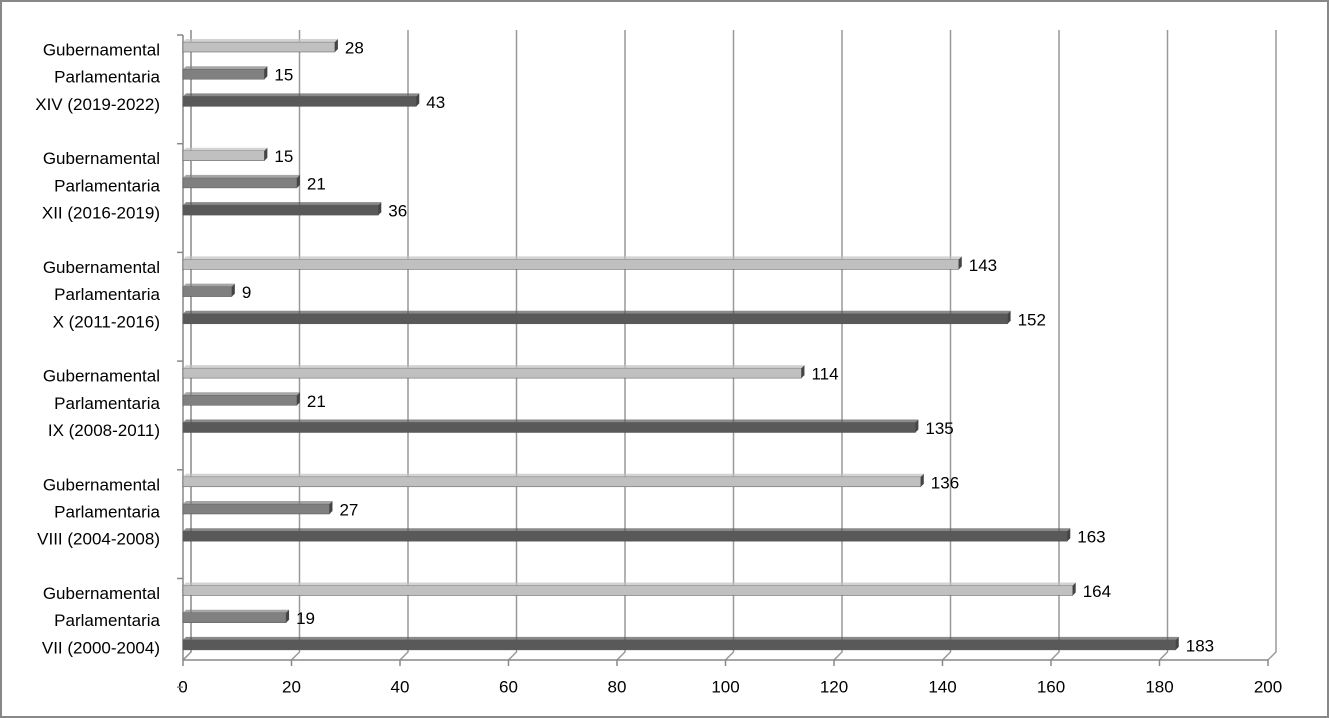  I want to click on x-tick-label: 20, so click(291, 686).